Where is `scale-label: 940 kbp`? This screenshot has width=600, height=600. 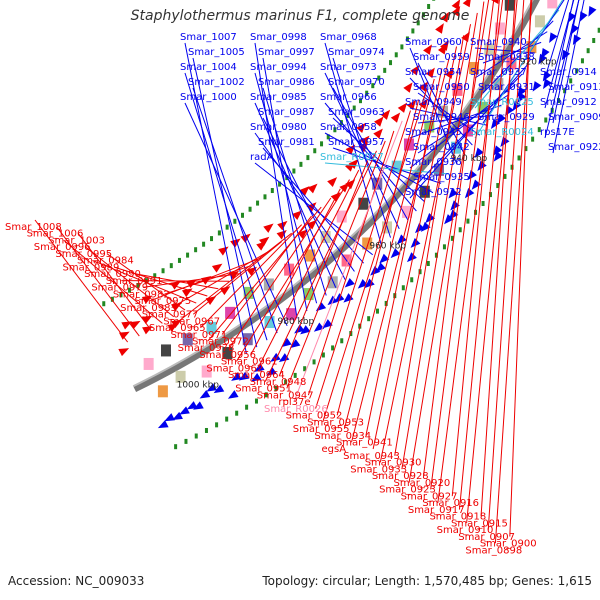
scale-label: 940 kbp is located at coordinates (469, 159).